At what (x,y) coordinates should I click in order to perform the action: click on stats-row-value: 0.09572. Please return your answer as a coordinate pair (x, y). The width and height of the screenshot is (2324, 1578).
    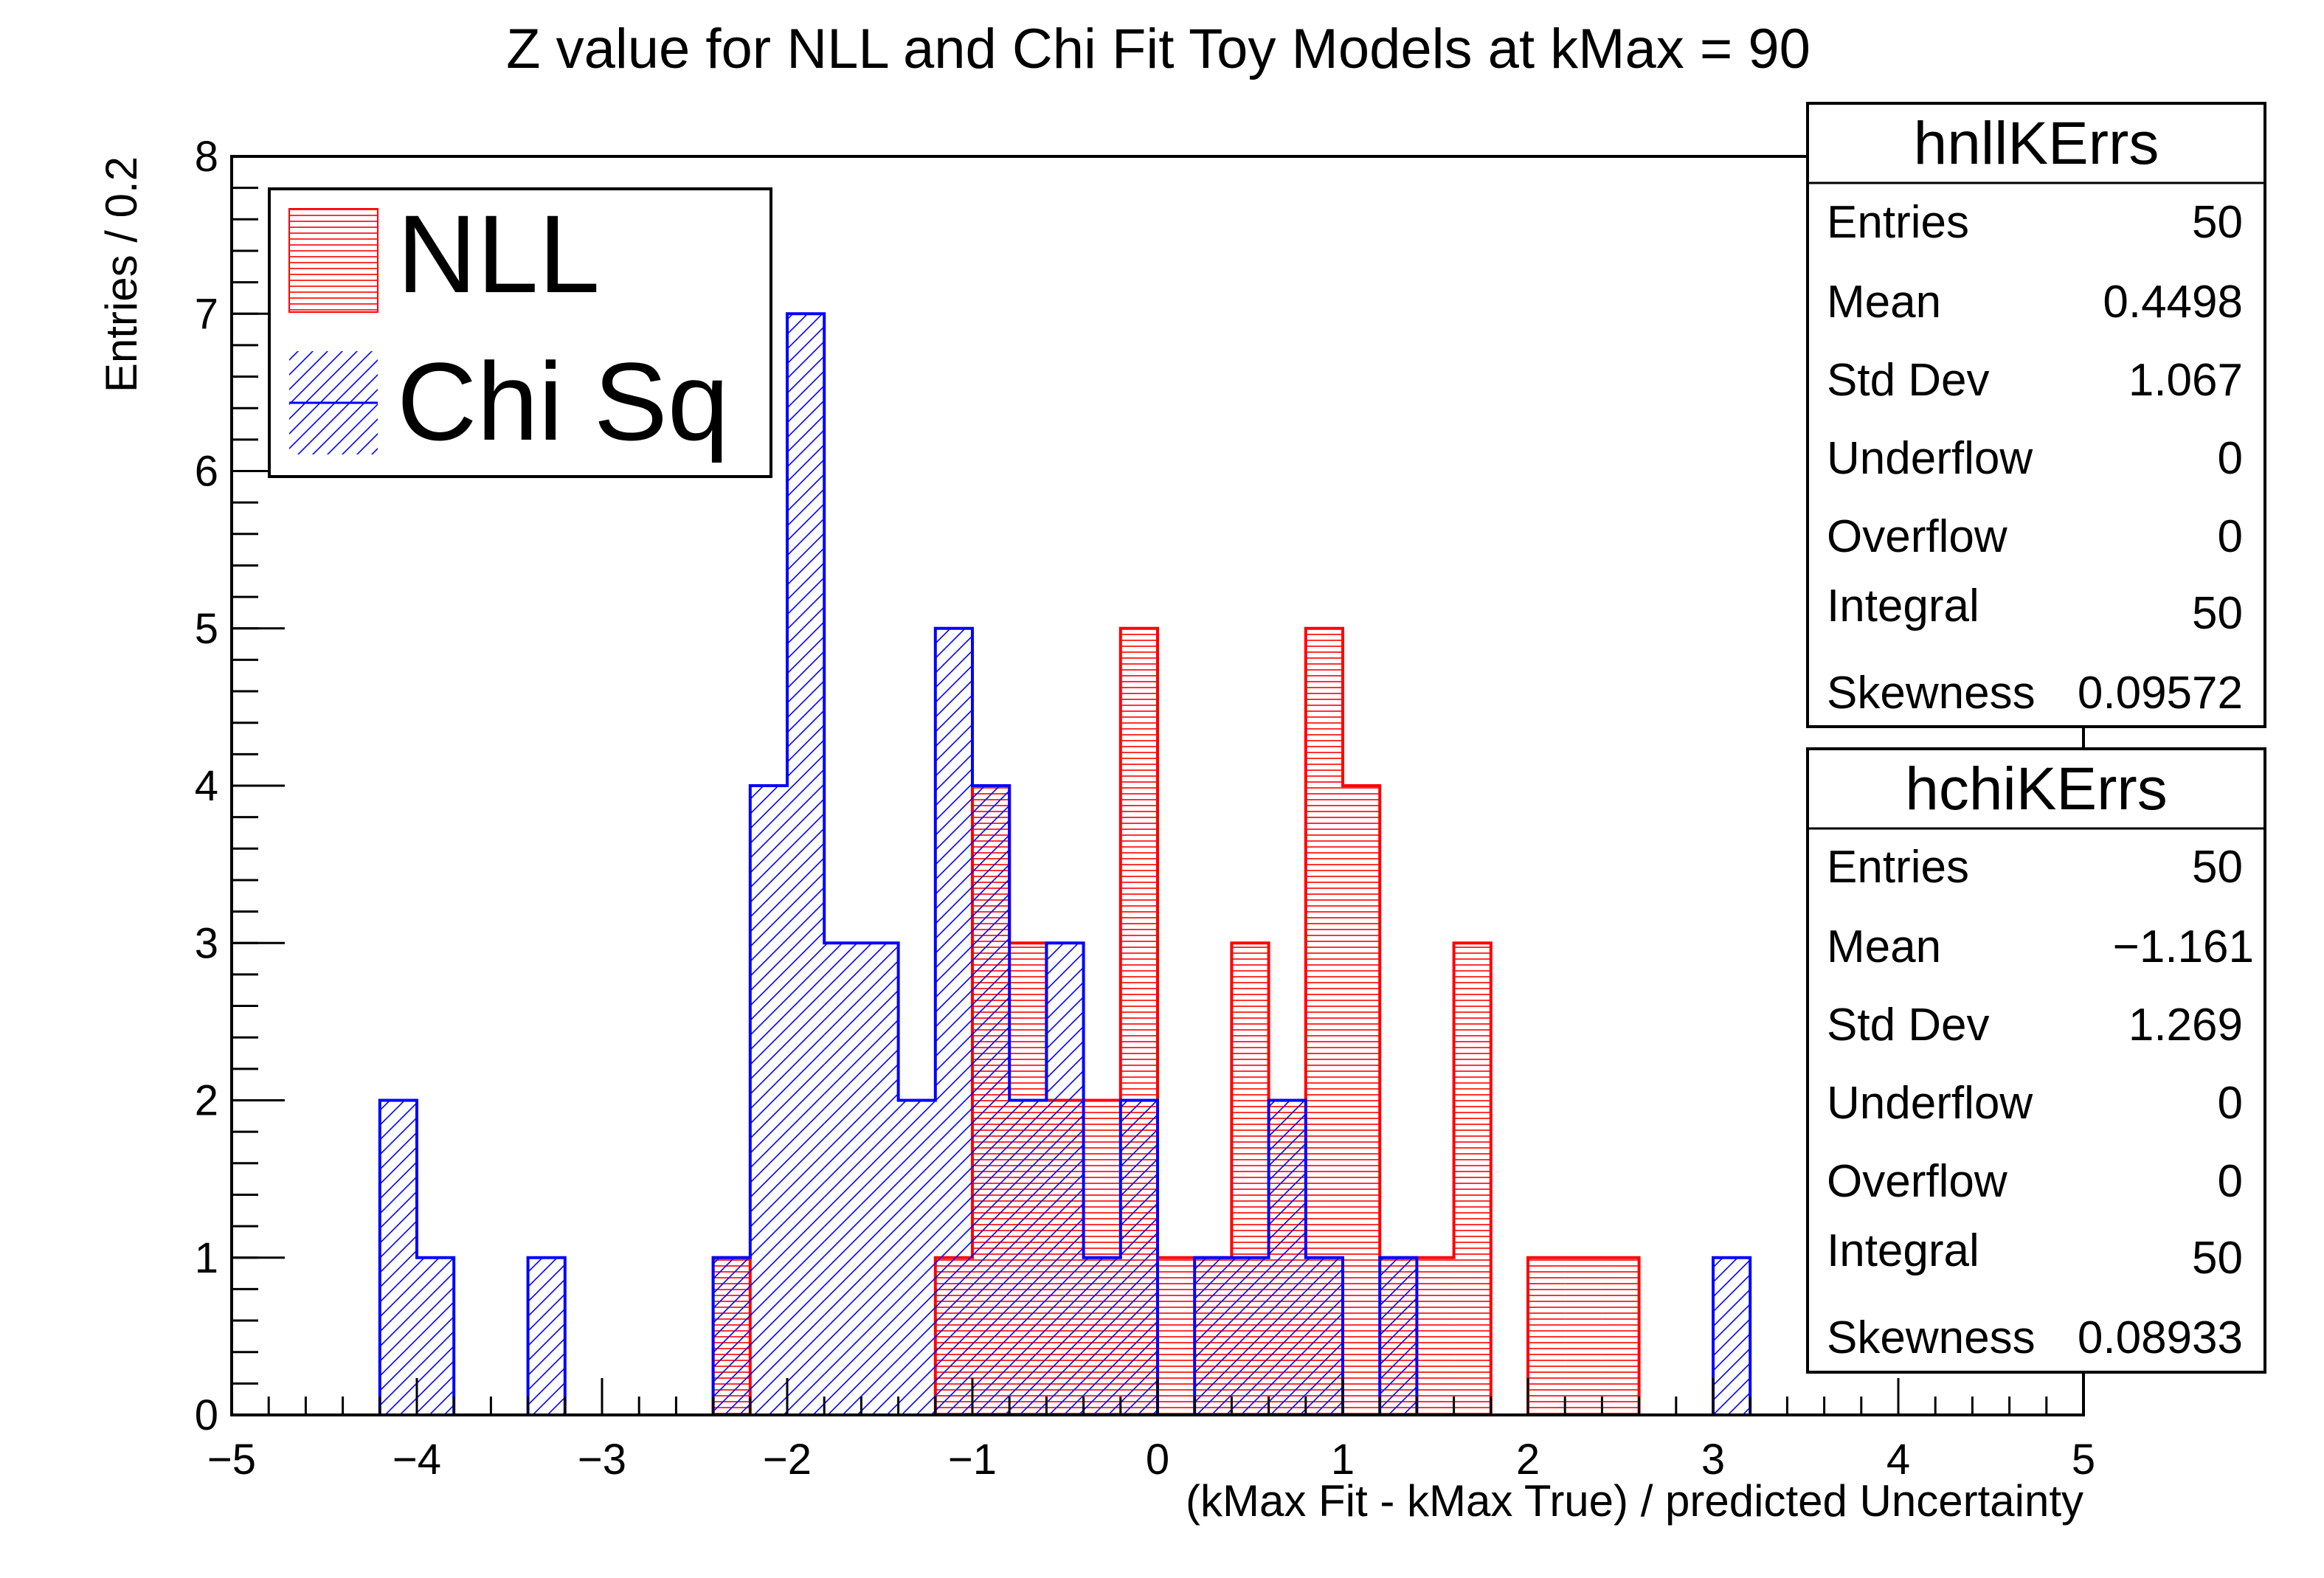
    Looking at the image, I should click on (2160, 694).